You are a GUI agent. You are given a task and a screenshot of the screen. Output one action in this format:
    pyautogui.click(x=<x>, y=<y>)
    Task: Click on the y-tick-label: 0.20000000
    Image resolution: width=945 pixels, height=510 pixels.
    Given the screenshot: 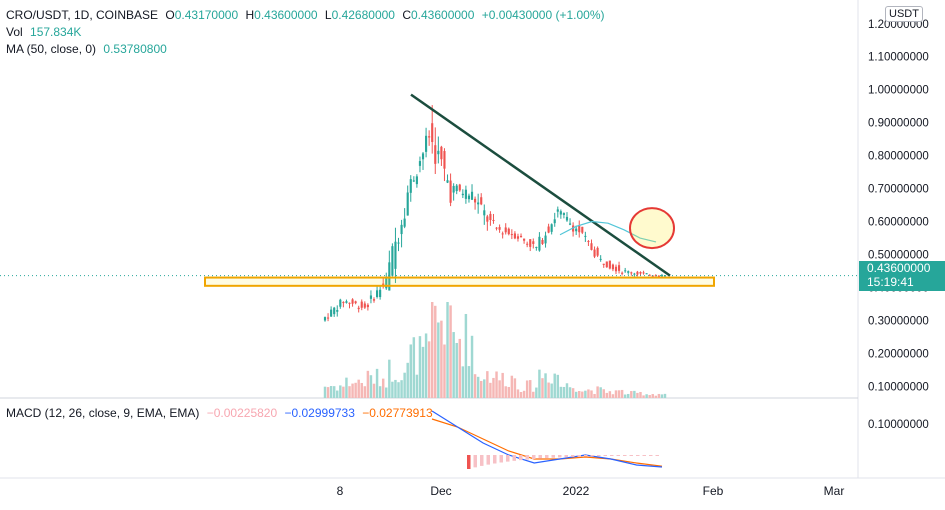 What is the action you would take?
    pyautogui.click(x=898, y=354)
    